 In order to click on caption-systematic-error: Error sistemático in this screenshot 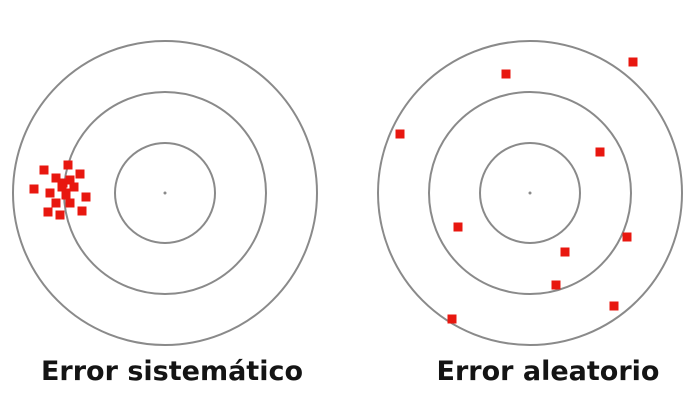, I will do `click(172, 371)`.